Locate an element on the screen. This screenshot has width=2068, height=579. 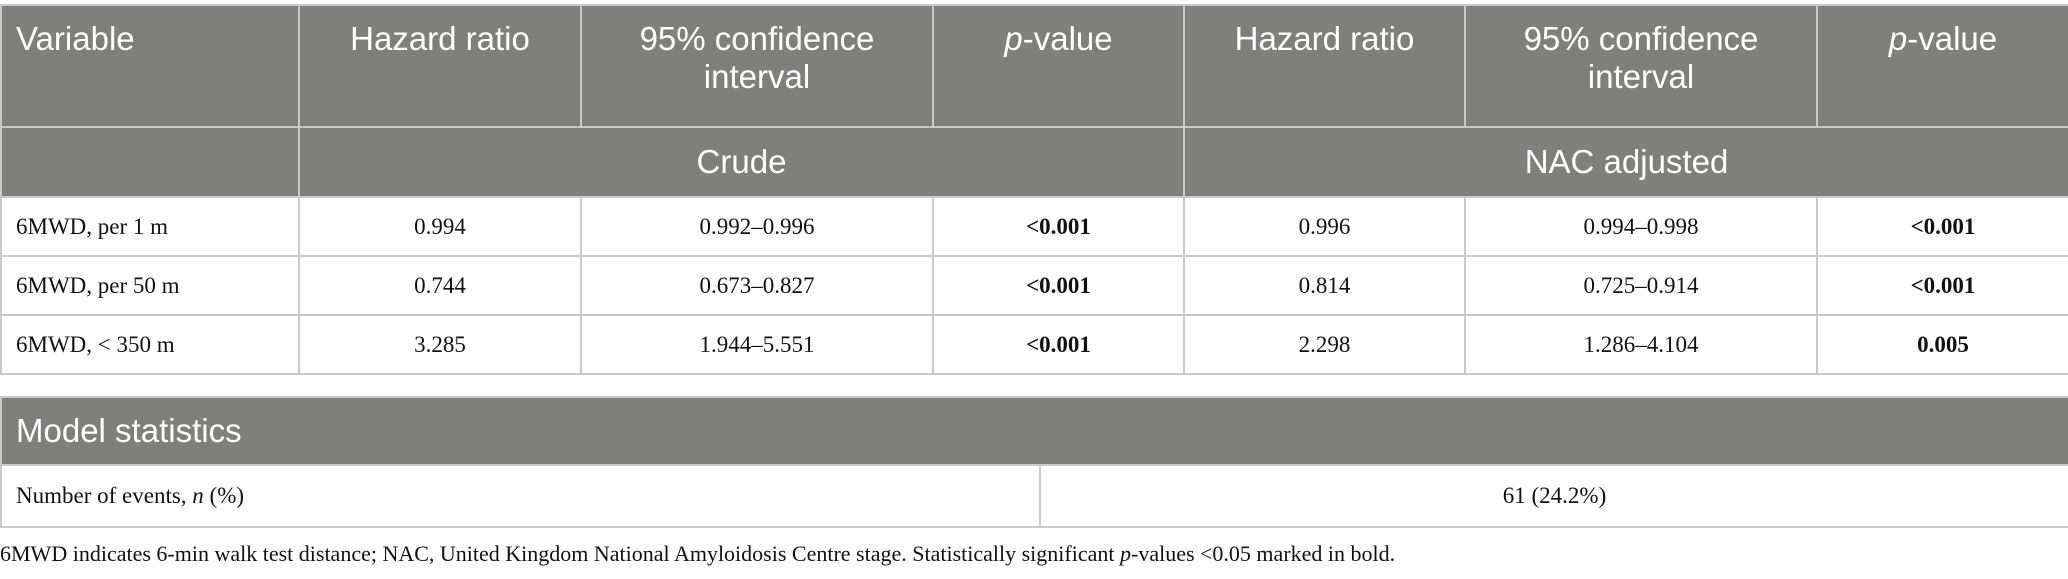
model-statistics-title: Model statistics is located at coordinates (1034, 431).